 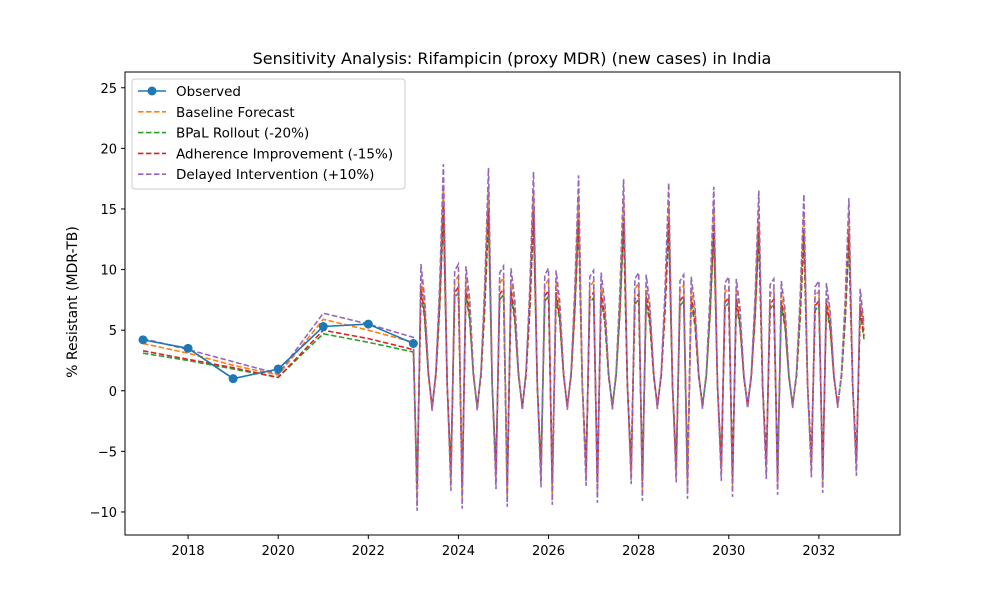 I want to click on y-tick-label: 0, so click(x=113, y=392).